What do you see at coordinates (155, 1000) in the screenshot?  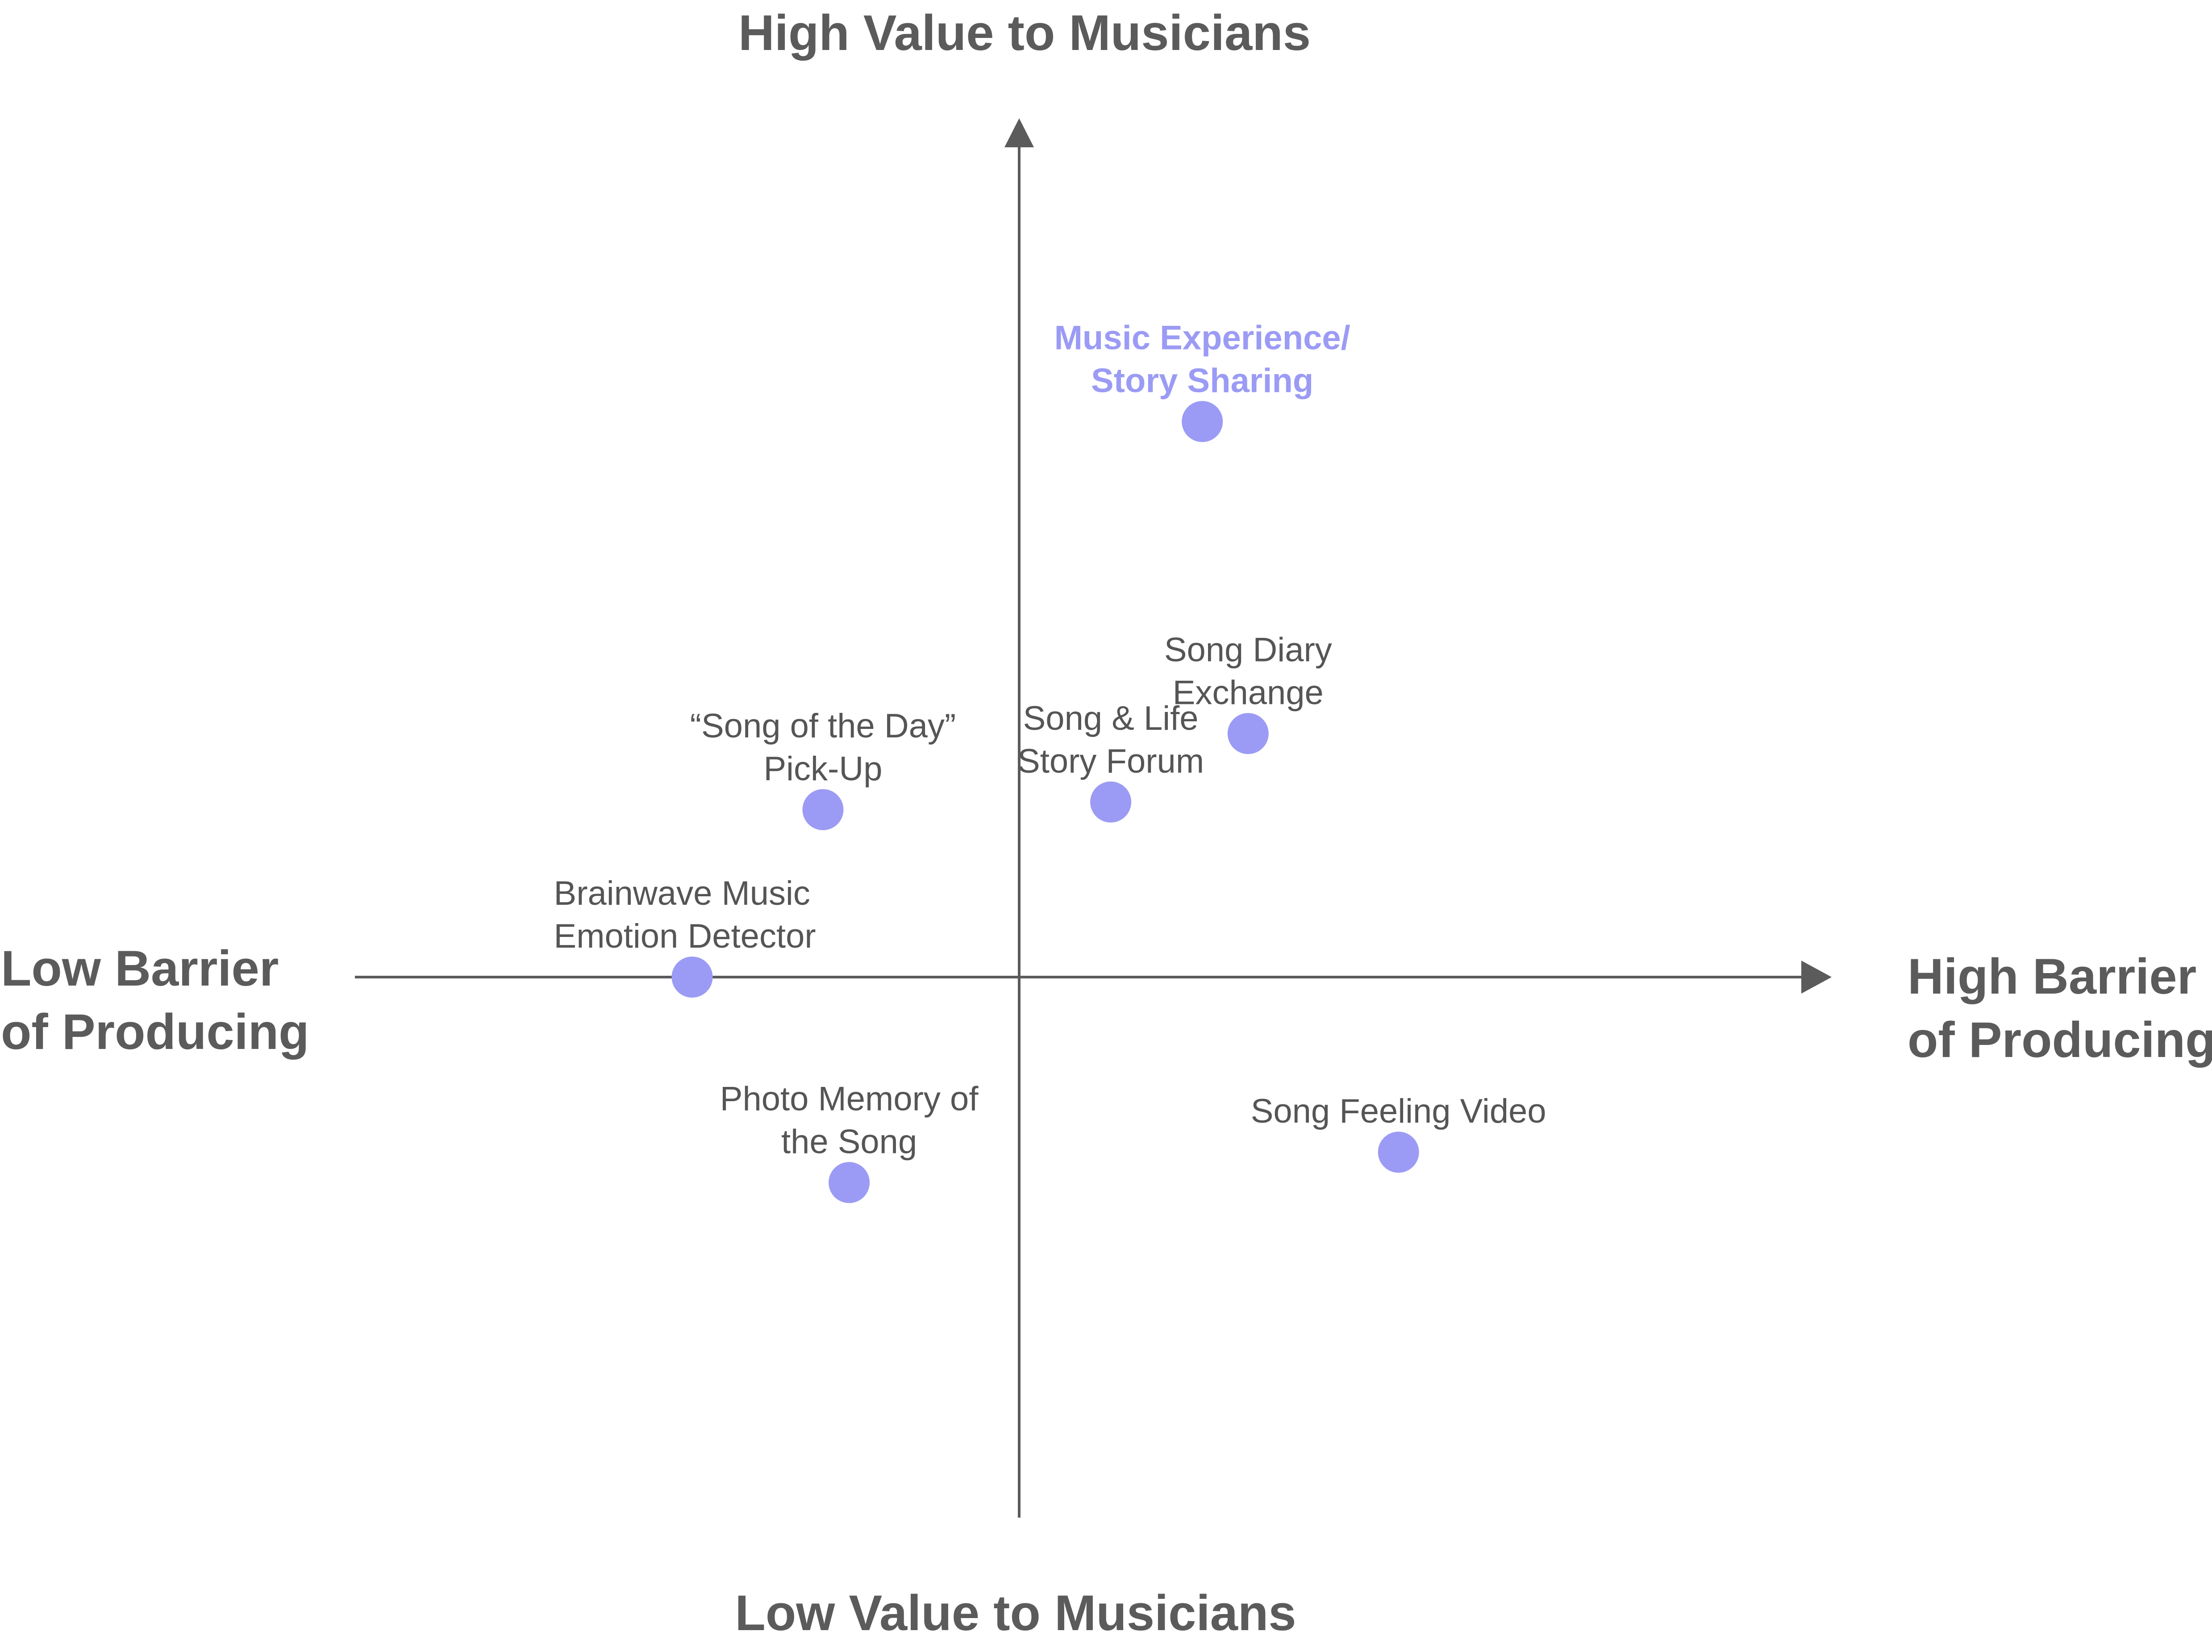 I see `x-axis-low-label: Low Barrier of Producing` at bounding box center [155, 1000].